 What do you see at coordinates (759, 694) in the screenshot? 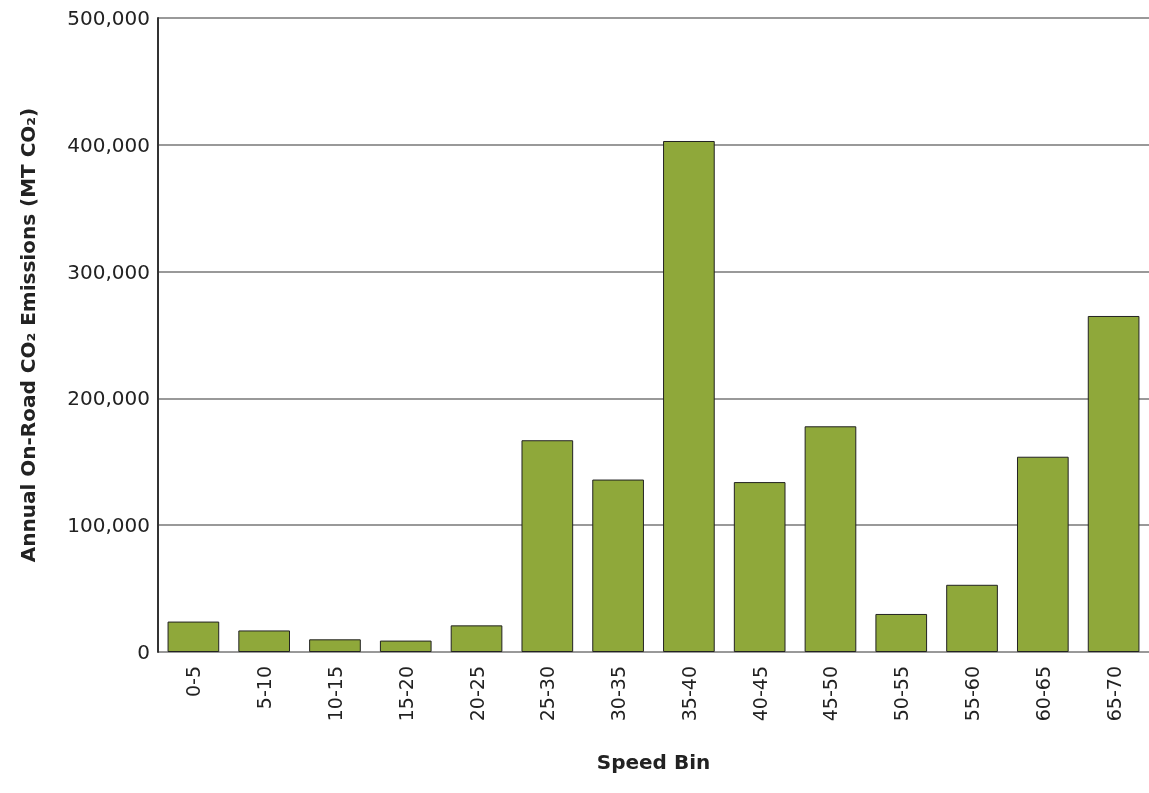
I see `x-tick-label: 40-45` at bounding box center [759, 694].